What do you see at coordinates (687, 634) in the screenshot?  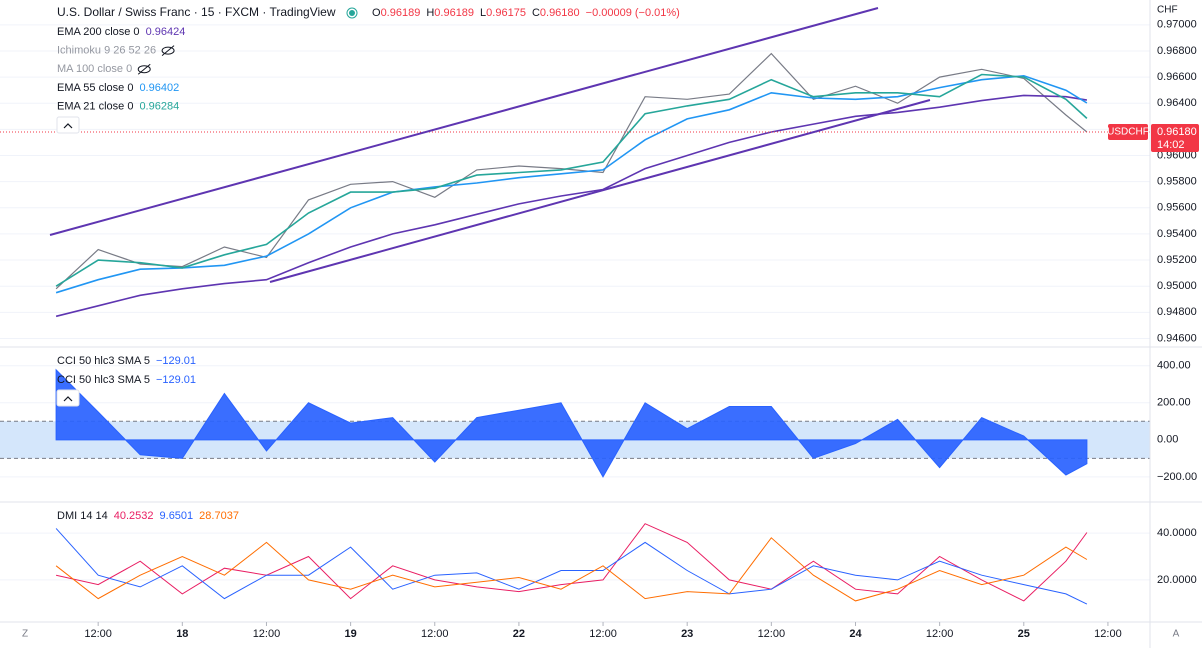 I see `x-tick-label: 23` at bounding box center [687, 634].